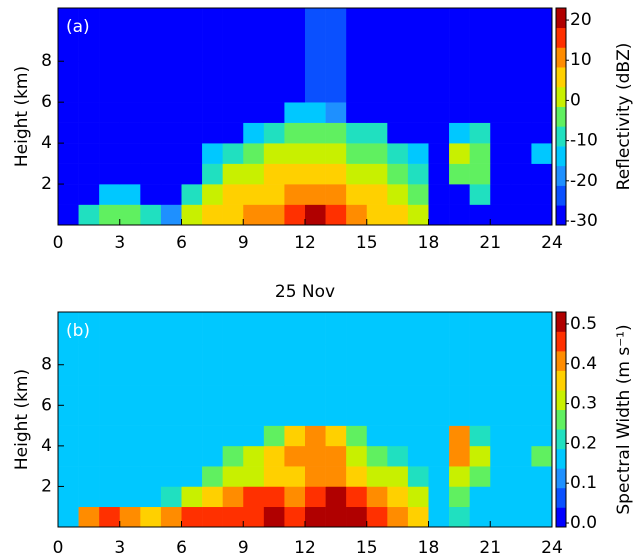  What do you see at coordinates (243, 243) in the screenshot?
I see `x-tick-label: 9` at bounding box center [243, 243].